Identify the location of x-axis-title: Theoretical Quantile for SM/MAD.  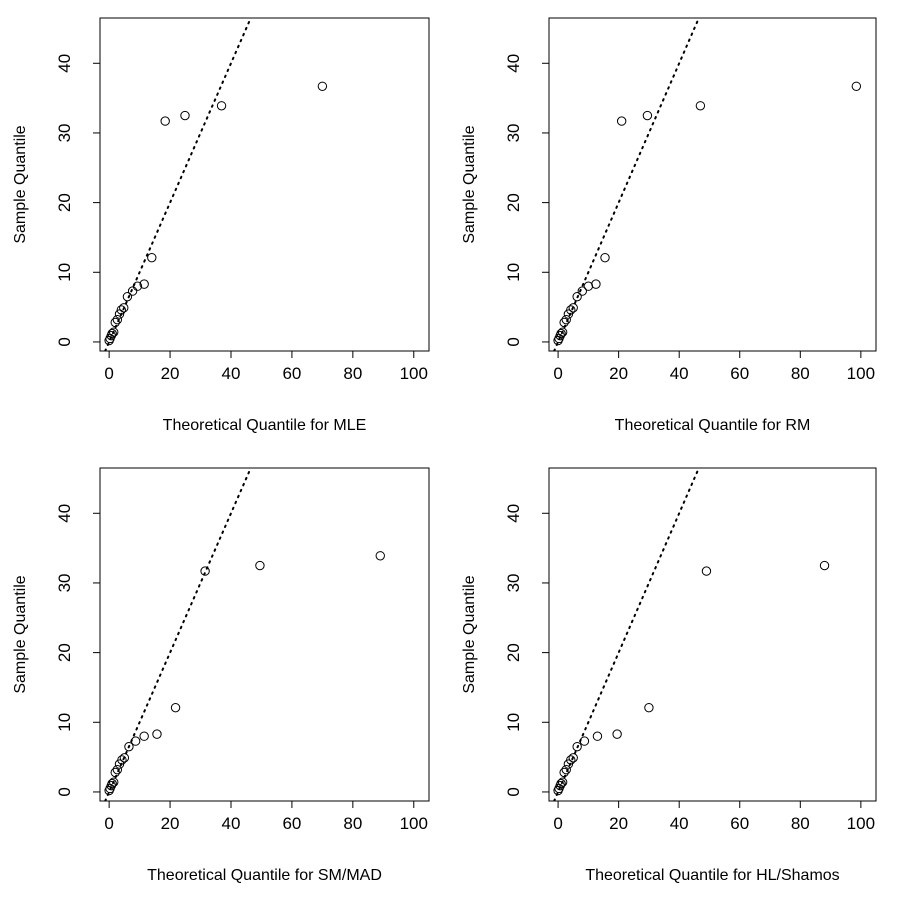
(264, 875).